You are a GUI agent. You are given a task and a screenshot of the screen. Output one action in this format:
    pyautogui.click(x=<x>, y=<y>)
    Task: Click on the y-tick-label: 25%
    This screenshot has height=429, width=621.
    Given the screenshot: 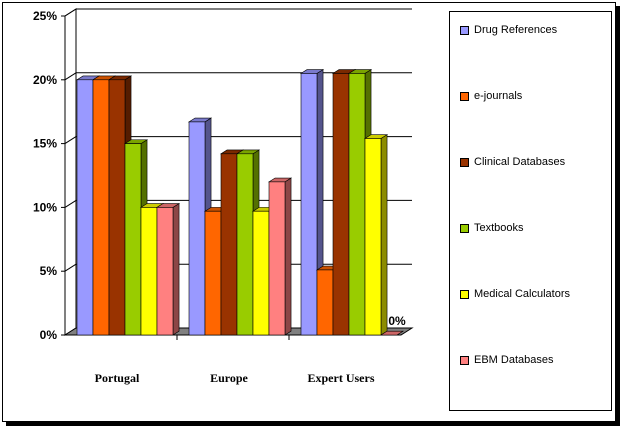 What is the action you would take?
    pyautogui.click(x=45, y=16)
    